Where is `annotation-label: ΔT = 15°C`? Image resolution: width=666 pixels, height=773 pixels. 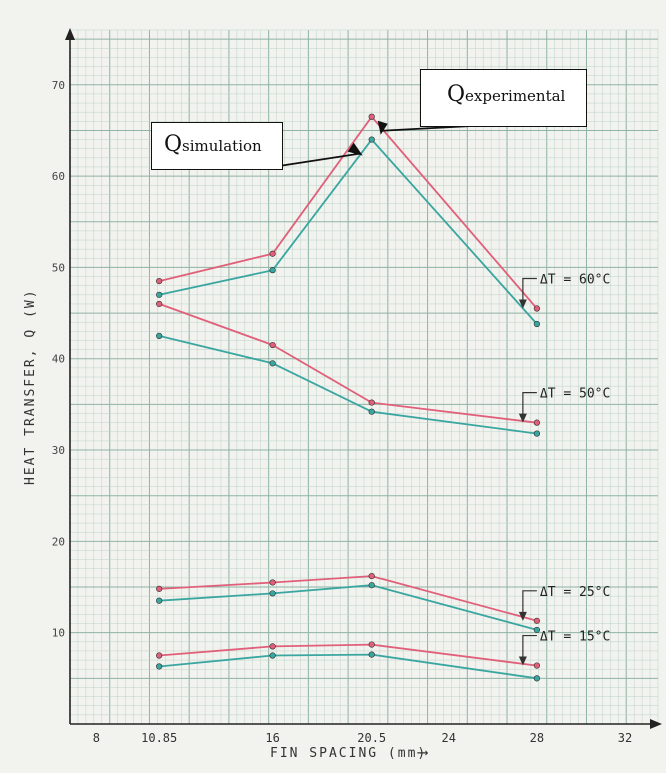
annotation-label: ΔT = 15°C is located at coordinates (575, 637).